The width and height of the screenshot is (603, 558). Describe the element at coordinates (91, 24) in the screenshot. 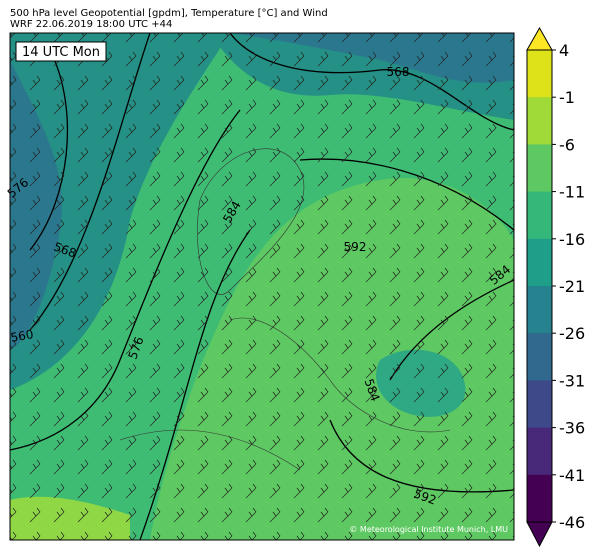

I see `subtitle: WRF 22.06.2019 18:00 UTC +44` at that location.